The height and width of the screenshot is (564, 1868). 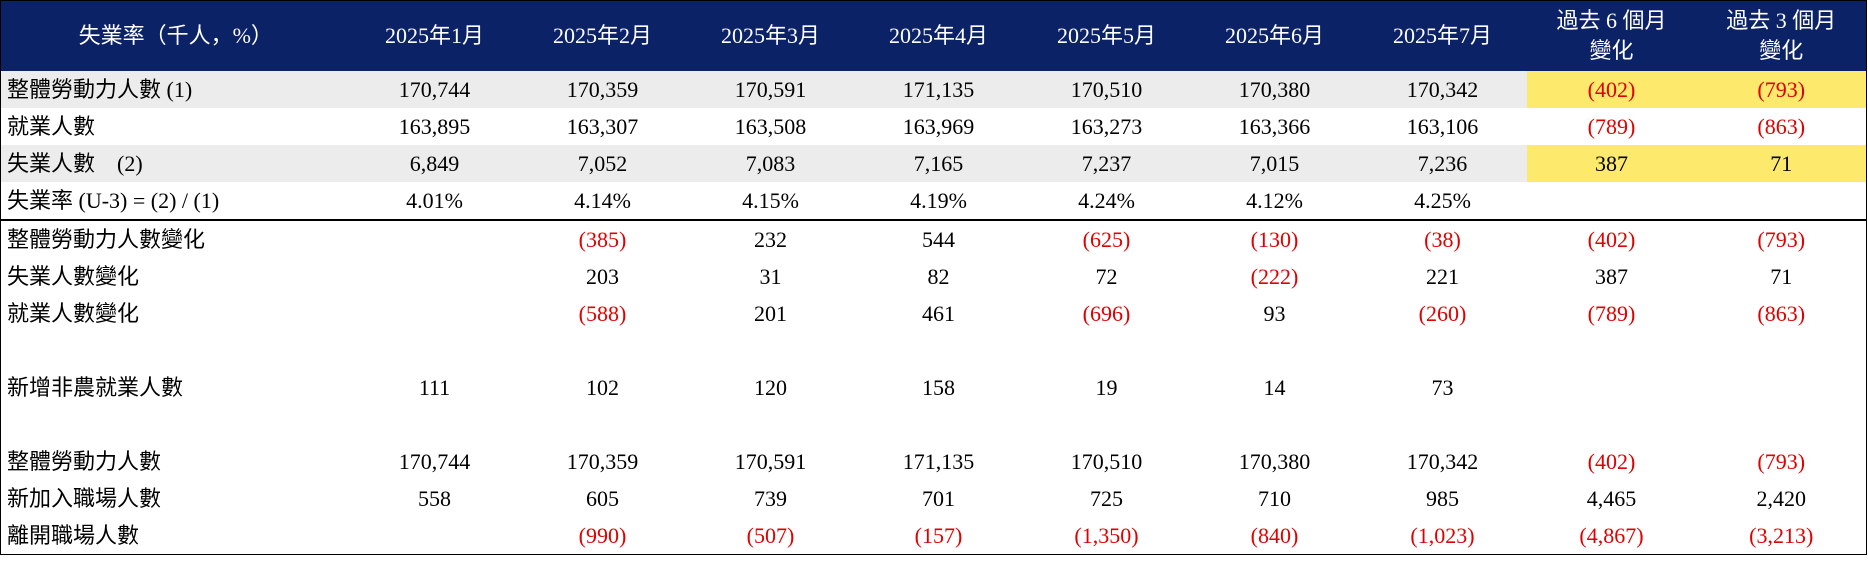 I want to click on value-cell: 171,135, so click(x=938, y=89).